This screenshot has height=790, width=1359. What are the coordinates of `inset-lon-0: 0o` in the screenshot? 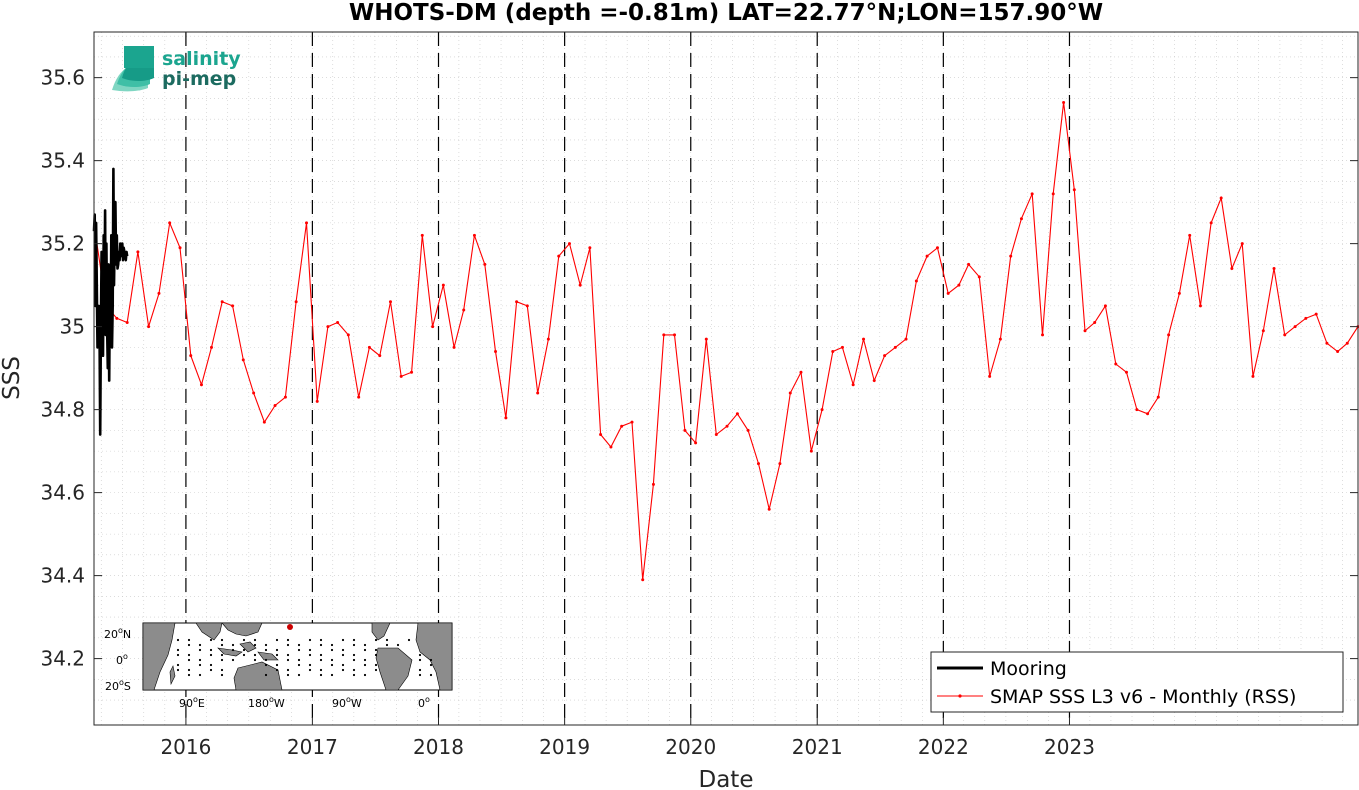 It's located at (424, 702).